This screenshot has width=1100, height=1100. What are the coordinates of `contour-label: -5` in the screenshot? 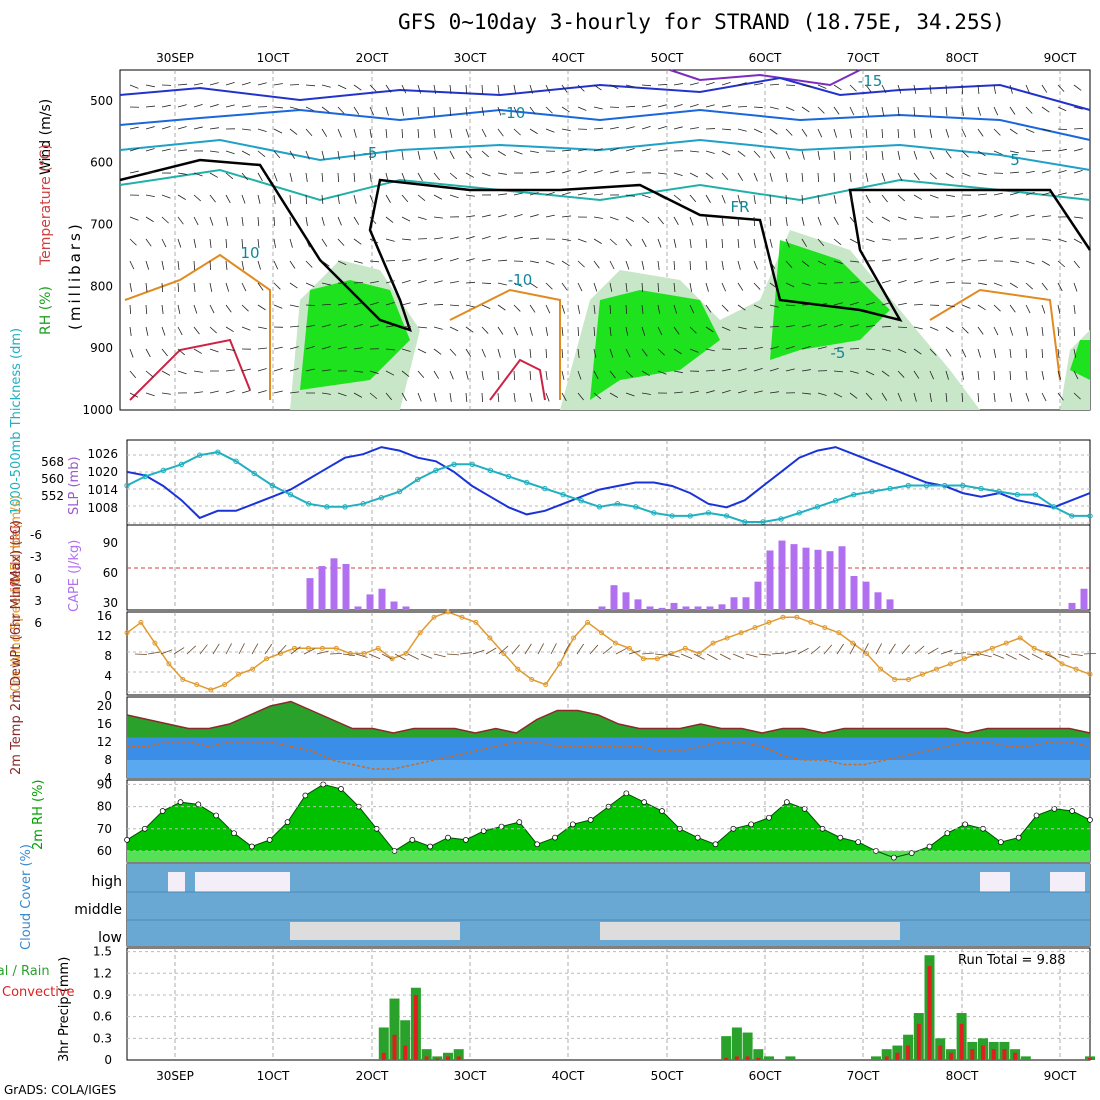 It's located at (838, 353).